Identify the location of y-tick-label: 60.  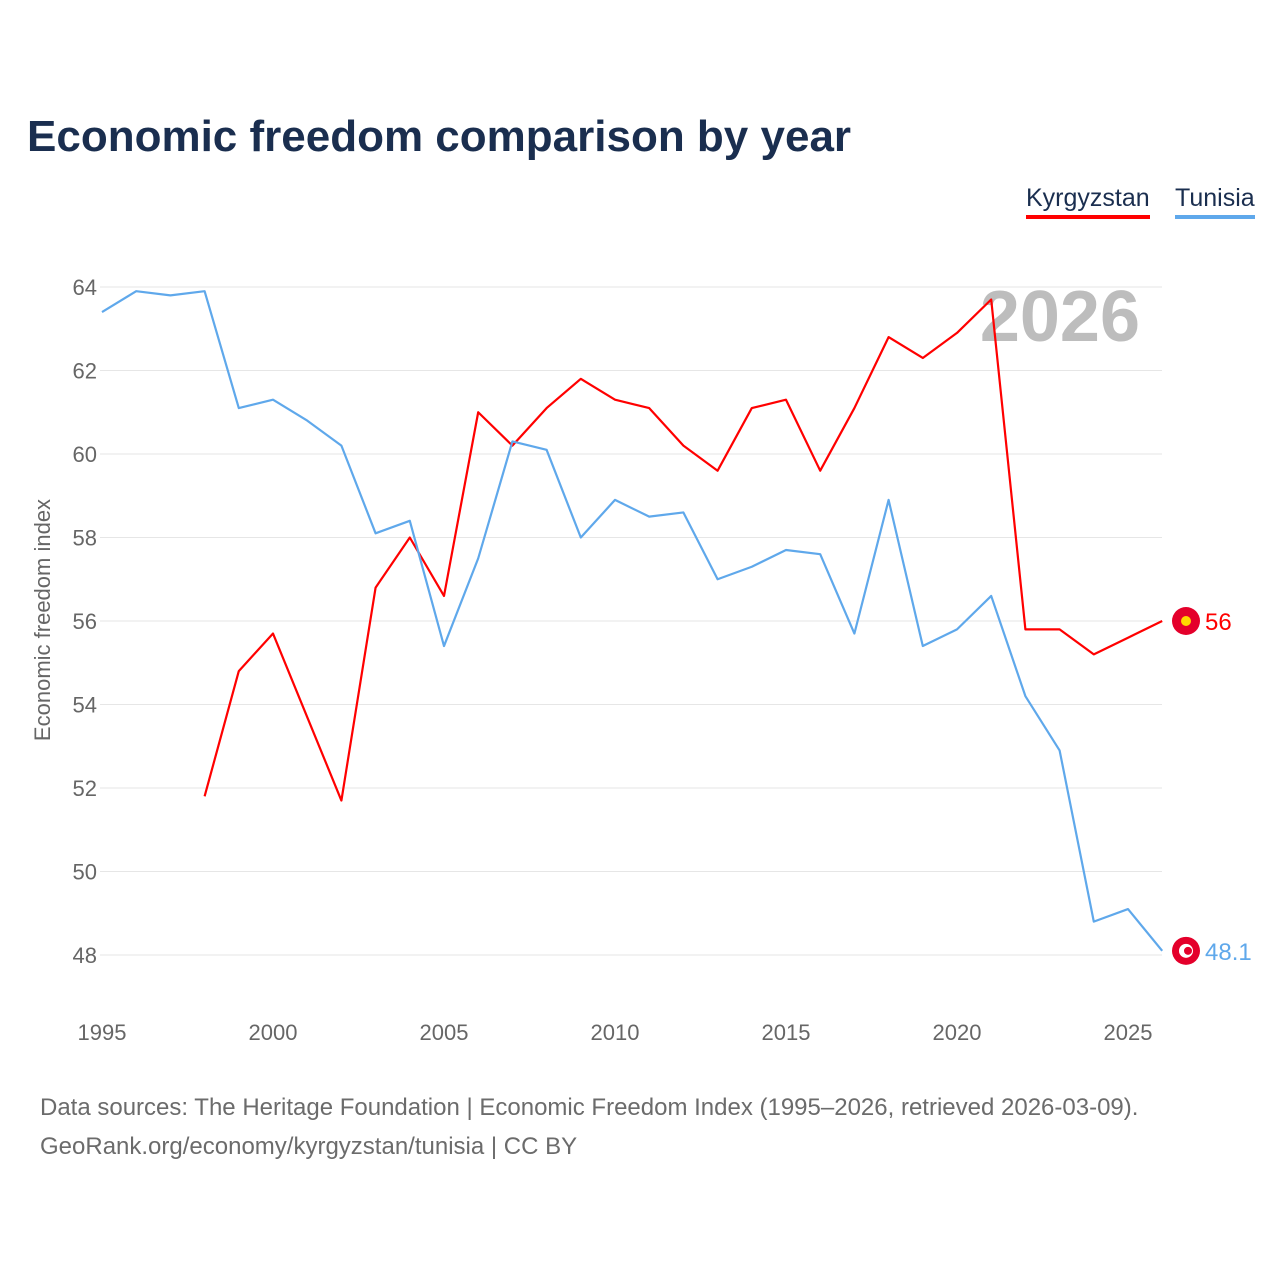
(85, 454).